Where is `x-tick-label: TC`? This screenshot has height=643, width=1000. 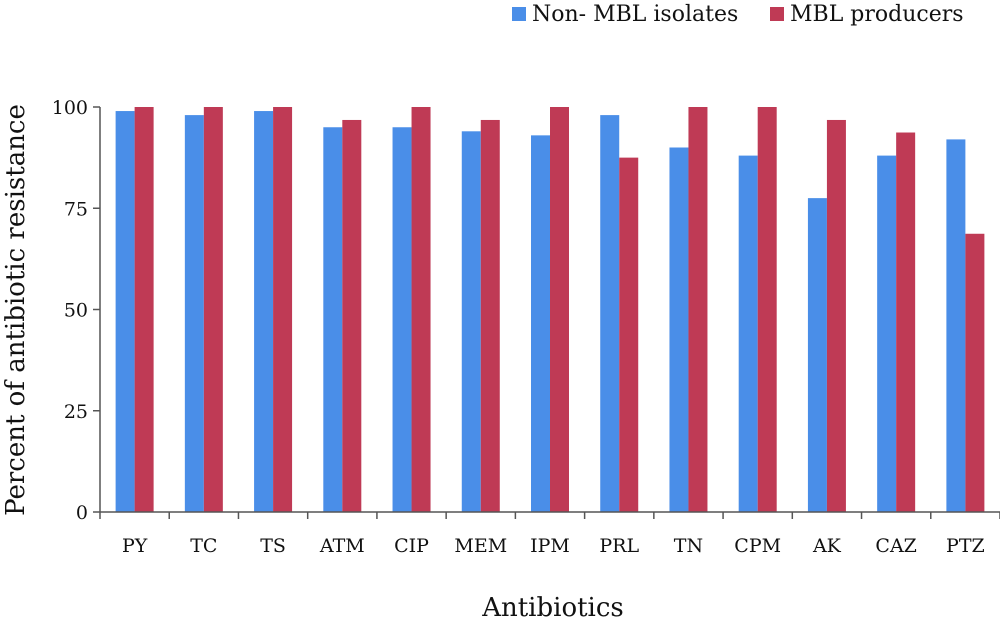 x-tick-label: TC is located at coordinates (203, 546).